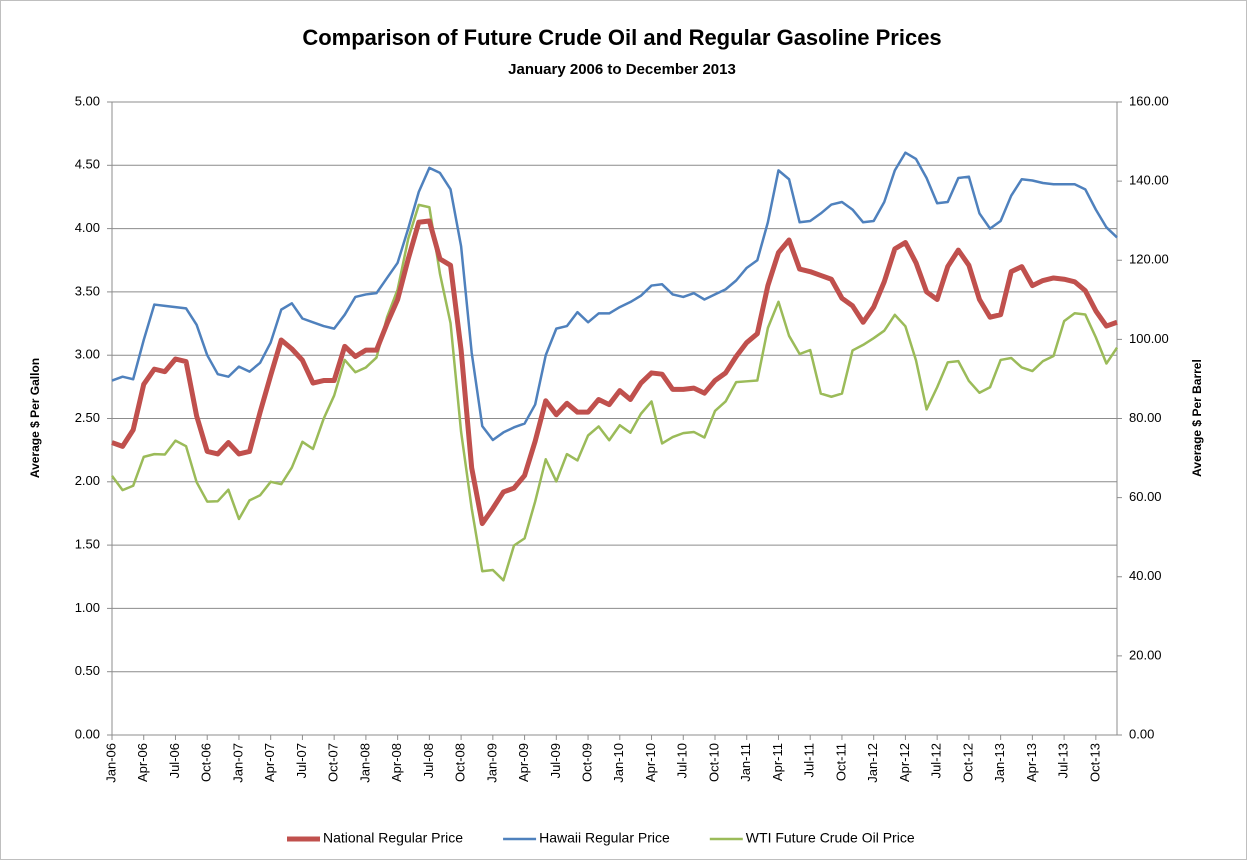  I want to click on y-tick-label: 3.00, so click(87, 354).